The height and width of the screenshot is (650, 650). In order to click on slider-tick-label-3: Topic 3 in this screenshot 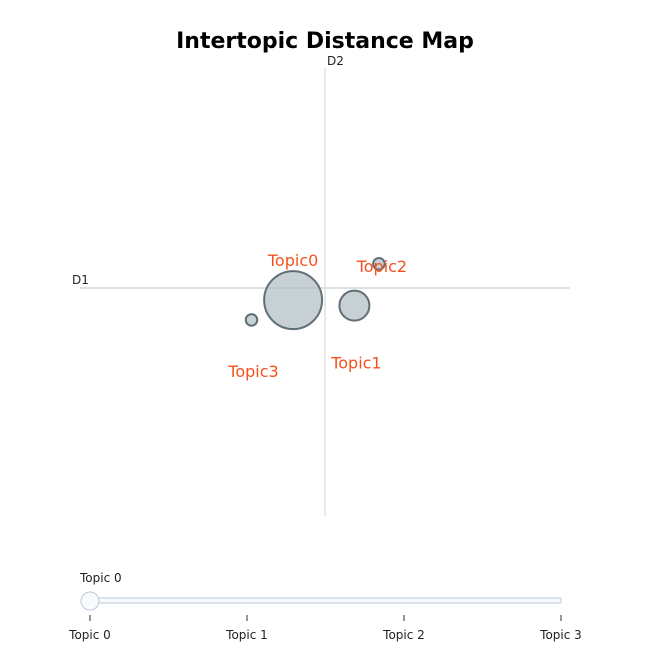, I will do `click(560, 635)`.